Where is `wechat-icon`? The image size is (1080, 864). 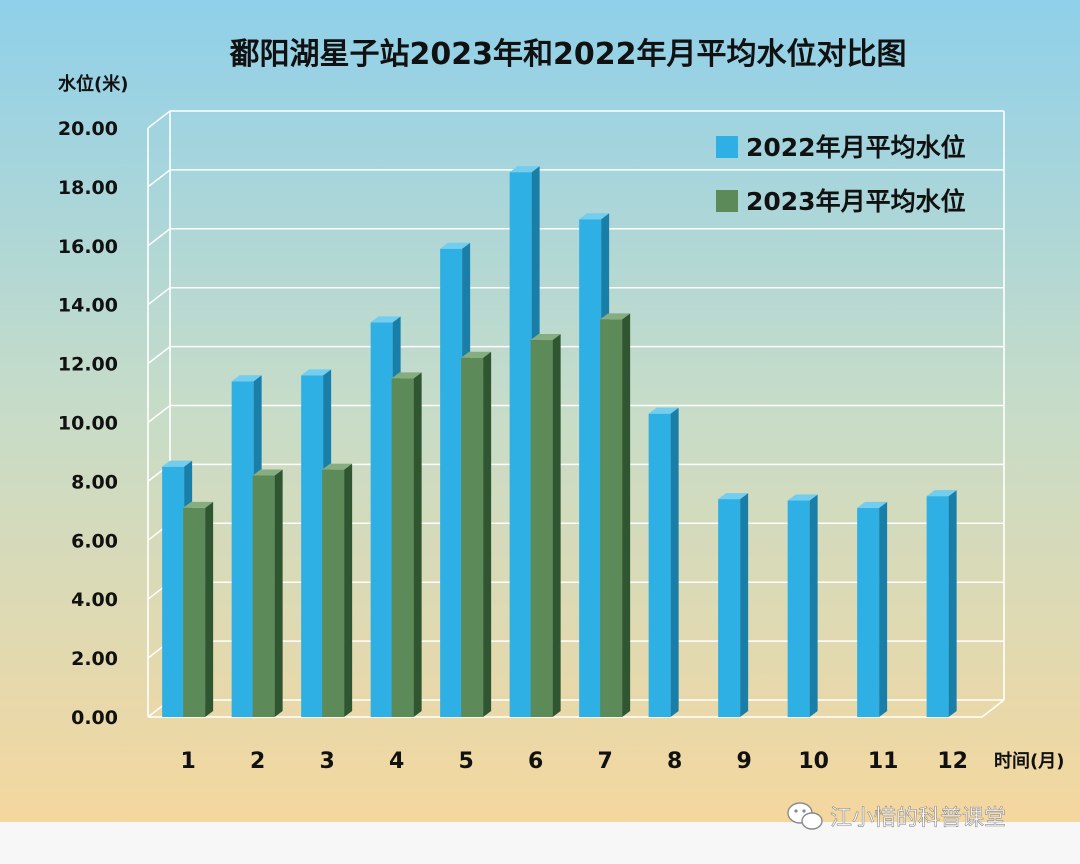
wechat-icon is located at coordinates (805, 816).